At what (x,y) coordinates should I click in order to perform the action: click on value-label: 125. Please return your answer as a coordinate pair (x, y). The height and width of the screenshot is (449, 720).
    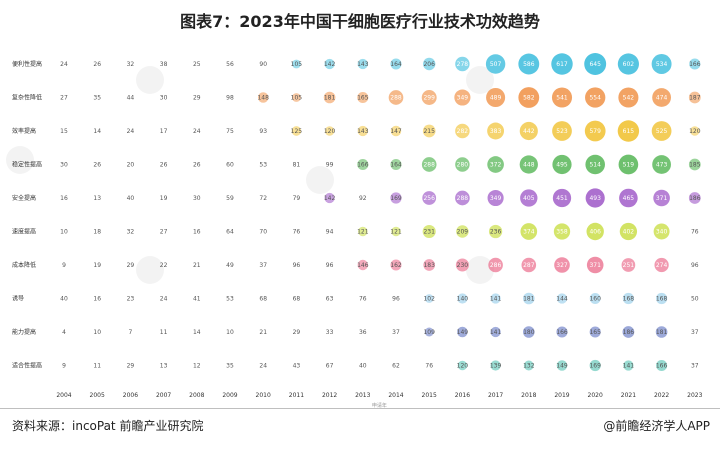
    Looking at the image, I should click on (297, 131).